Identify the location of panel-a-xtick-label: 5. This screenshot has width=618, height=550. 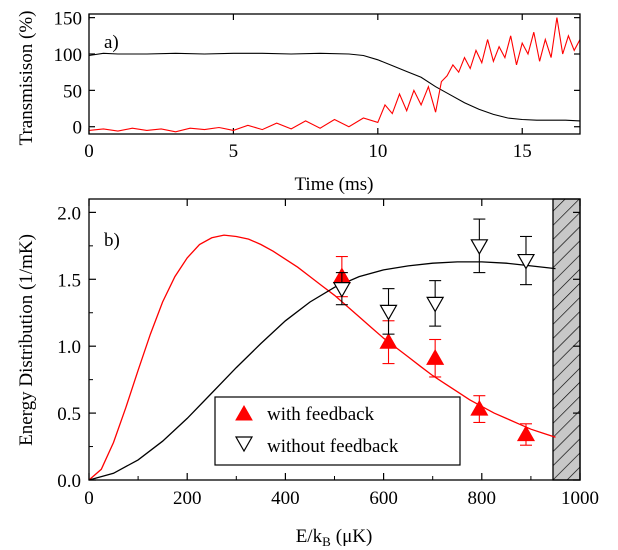
(234, 151).